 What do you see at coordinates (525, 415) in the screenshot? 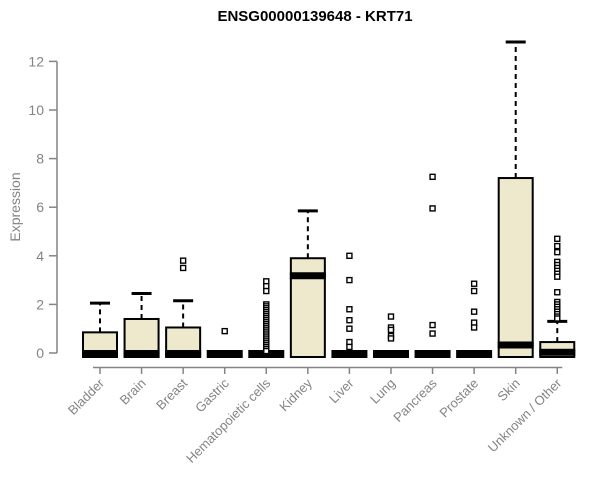
I see `x-tick-label: Unknown / Other` at bounding box center [525, 415].